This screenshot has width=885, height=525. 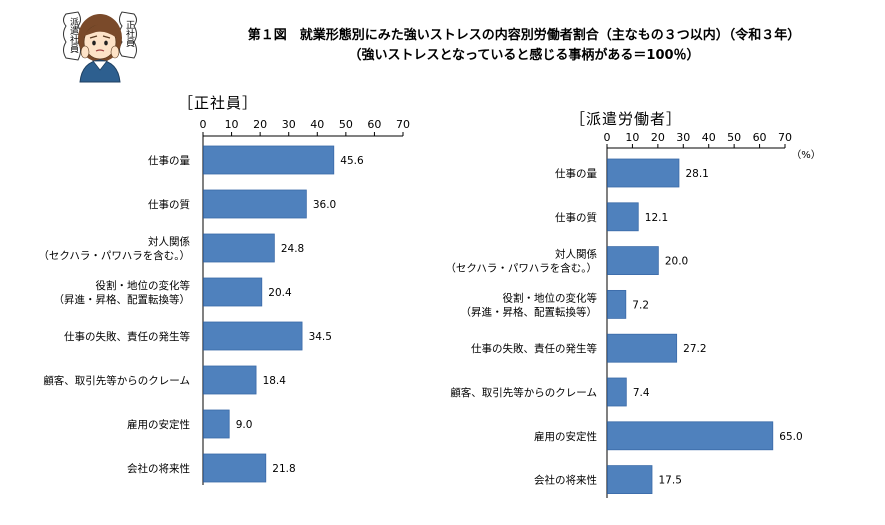 What do you see at coordinates (100, 50) in the screenshot?
I see `mascot-mouth` at bounding box center [100, 50].